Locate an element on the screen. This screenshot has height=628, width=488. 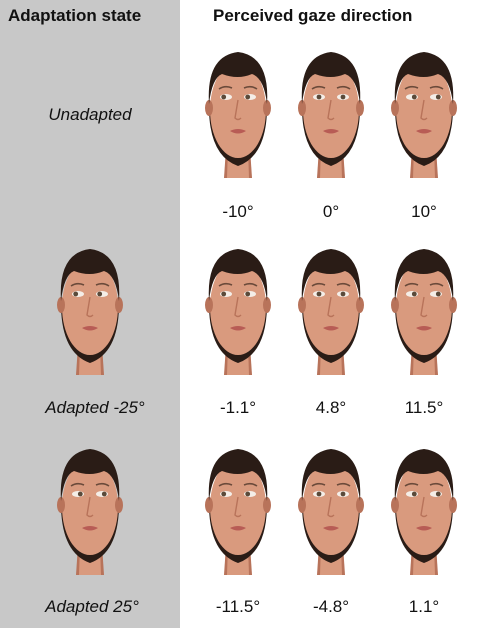
adaptor-face-r2 is located at coordinates (90, 310).